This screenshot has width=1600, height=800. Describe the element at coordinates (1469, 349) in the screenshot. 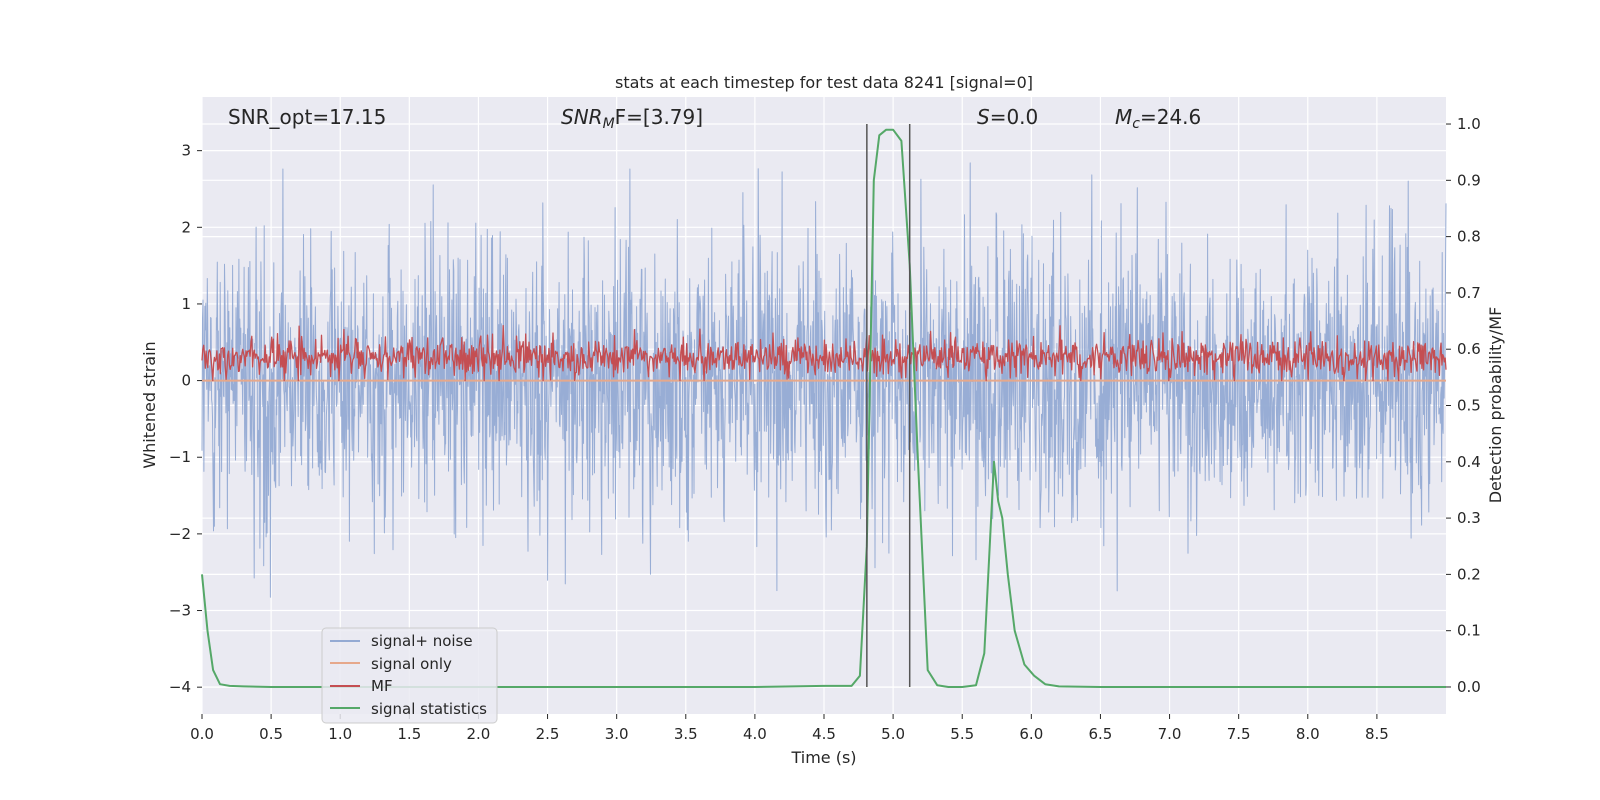

I see `y-tick-label-right-4: 0.6` at that location.